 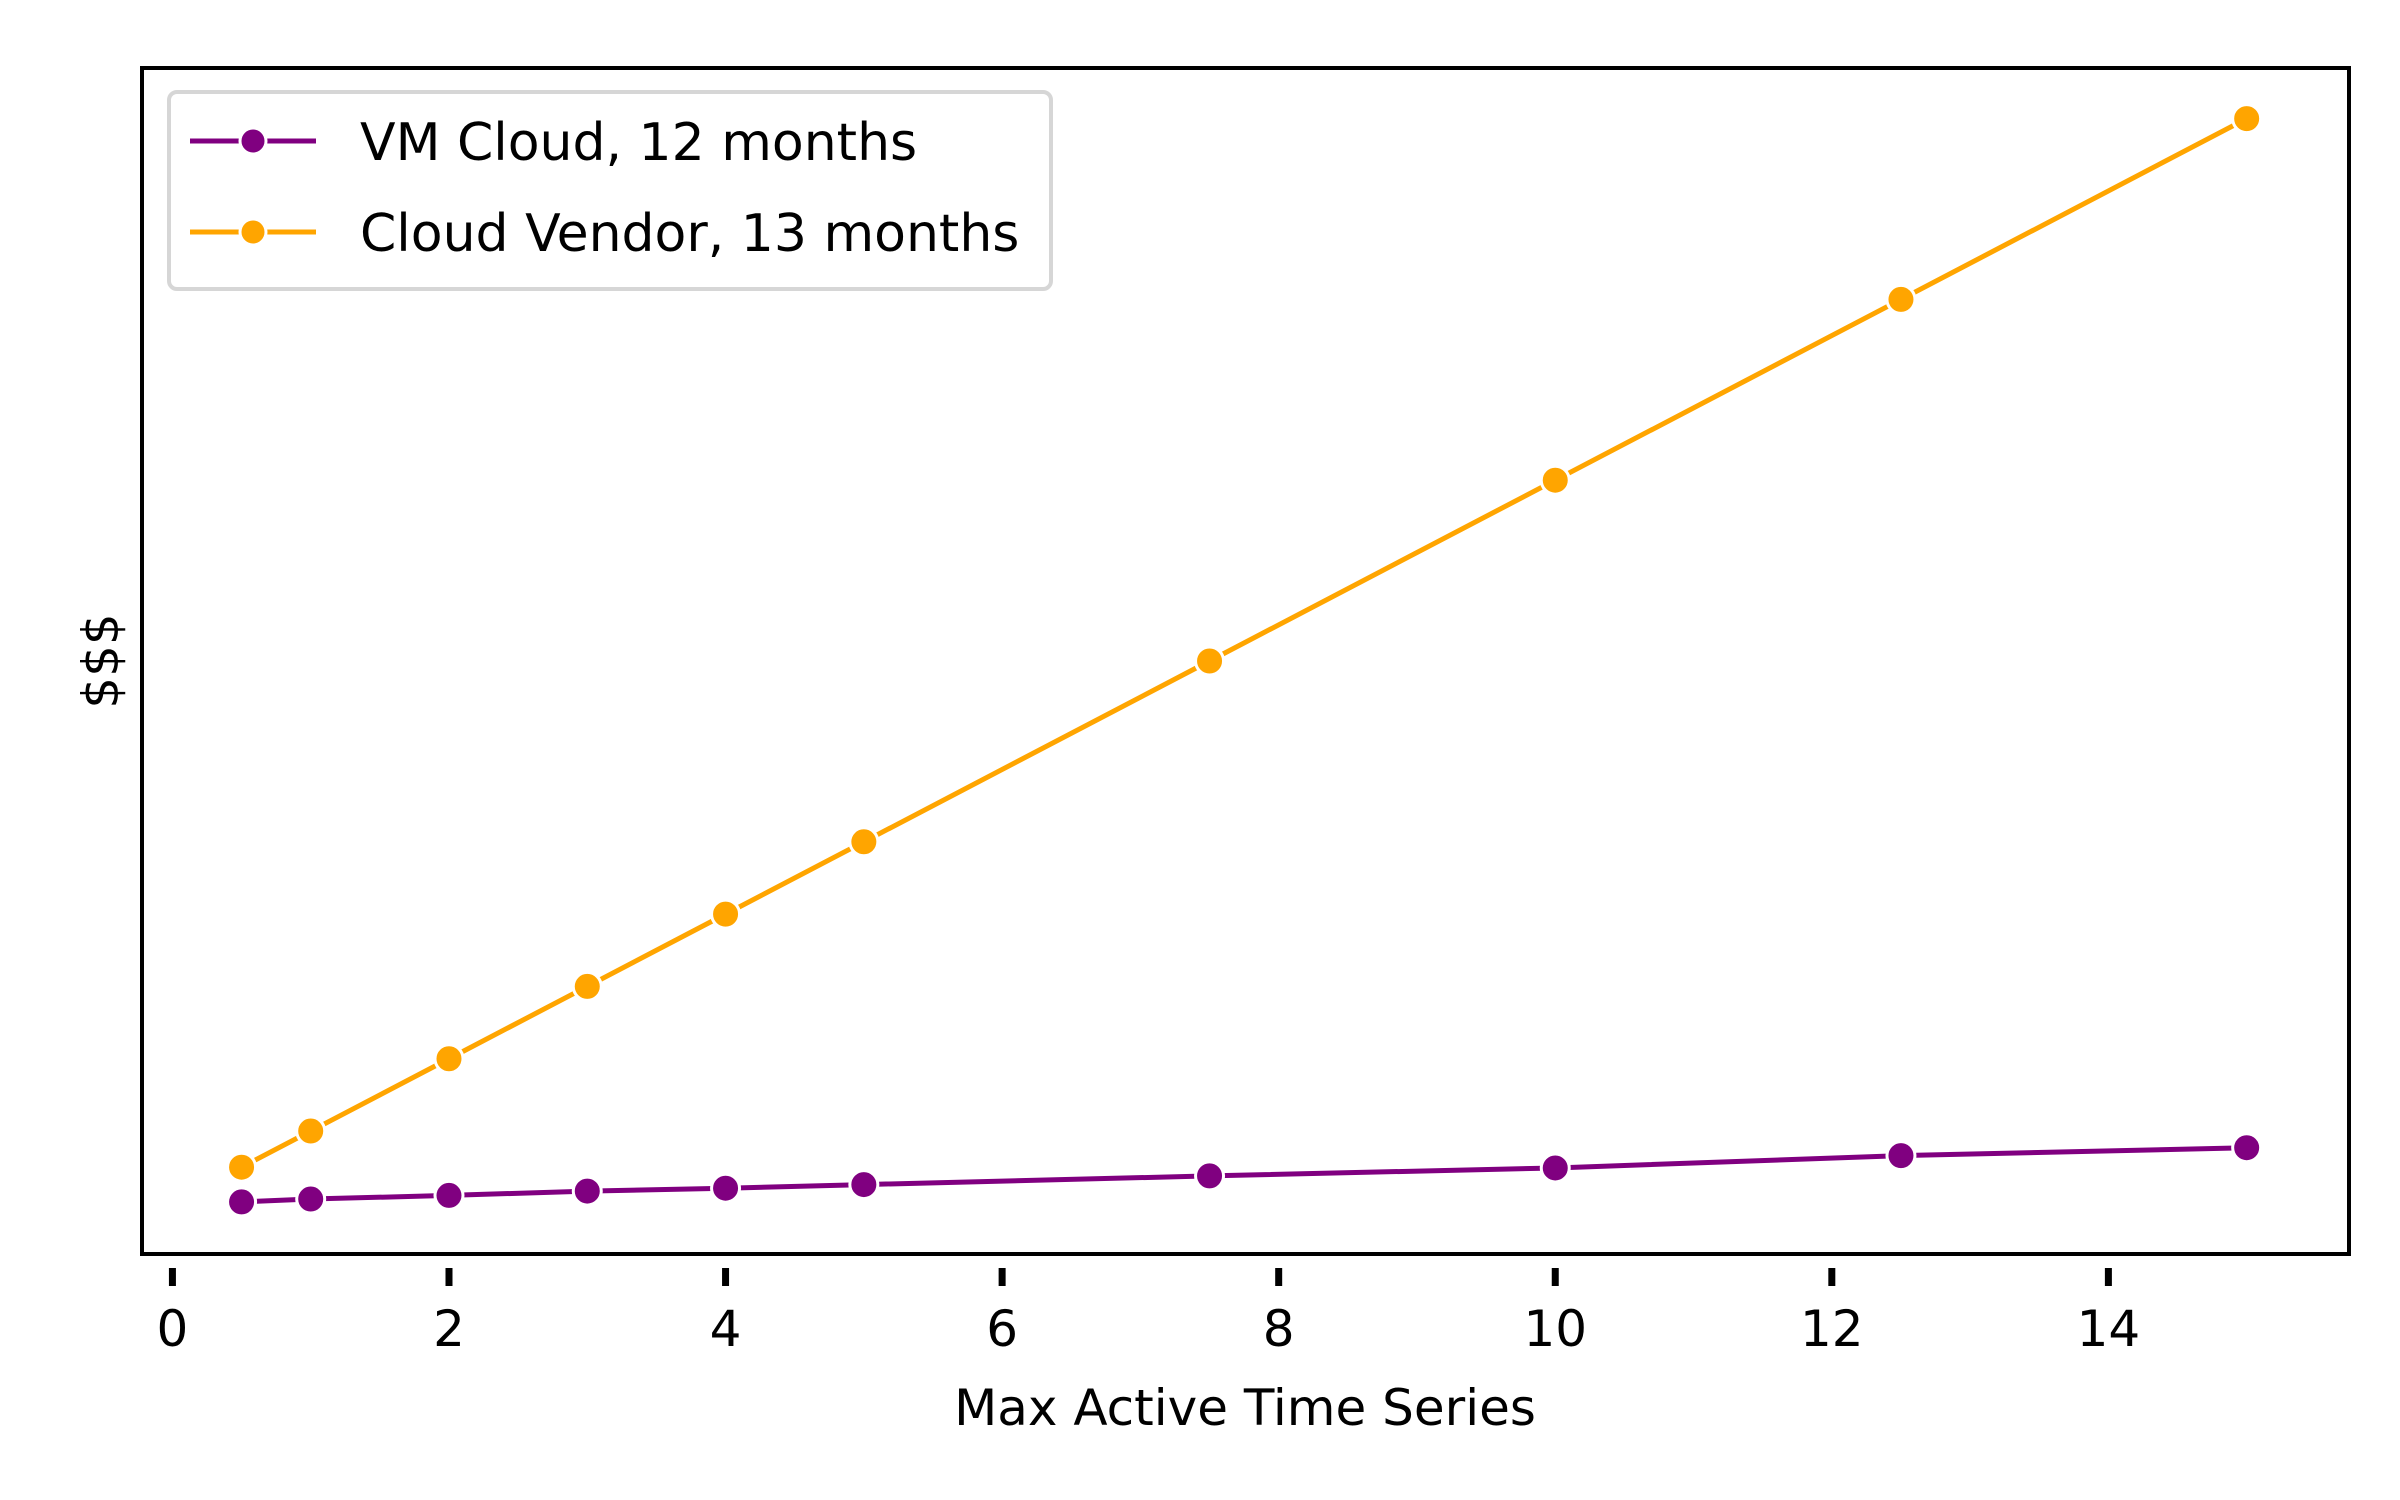 I want to click on legend-entry-cloud-vendor: Cloud Vendor, 13 months, so click(x=604, y=234).